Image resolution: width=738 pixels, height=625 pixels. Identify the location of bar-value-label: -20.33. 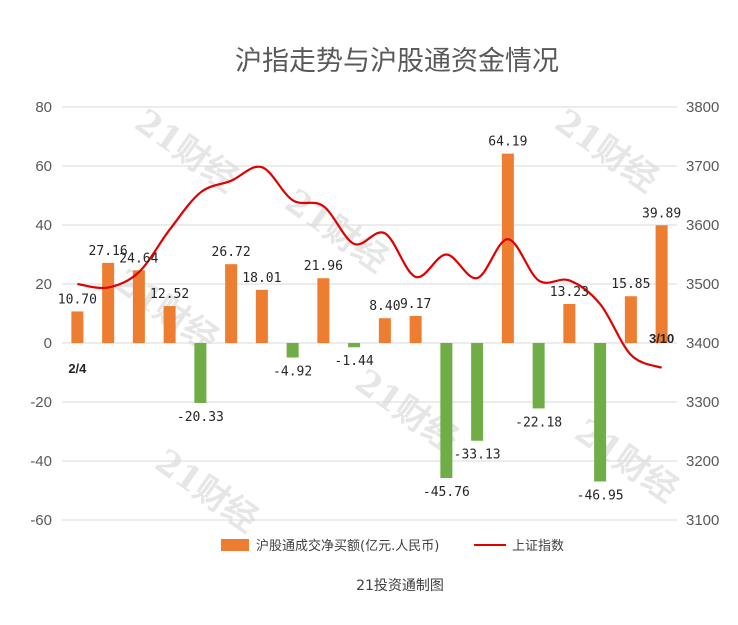
(200, 417).